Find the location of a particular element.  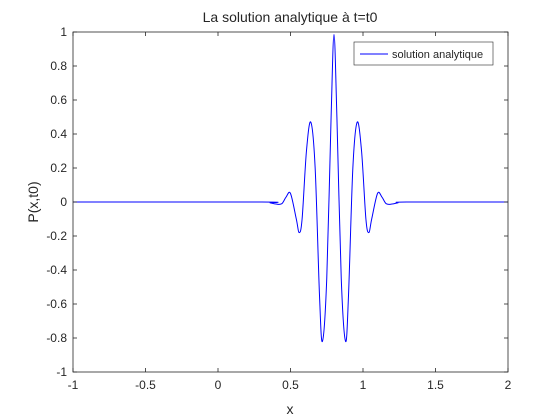

x-tick-label: -1 is located at coordinates (73, 385).